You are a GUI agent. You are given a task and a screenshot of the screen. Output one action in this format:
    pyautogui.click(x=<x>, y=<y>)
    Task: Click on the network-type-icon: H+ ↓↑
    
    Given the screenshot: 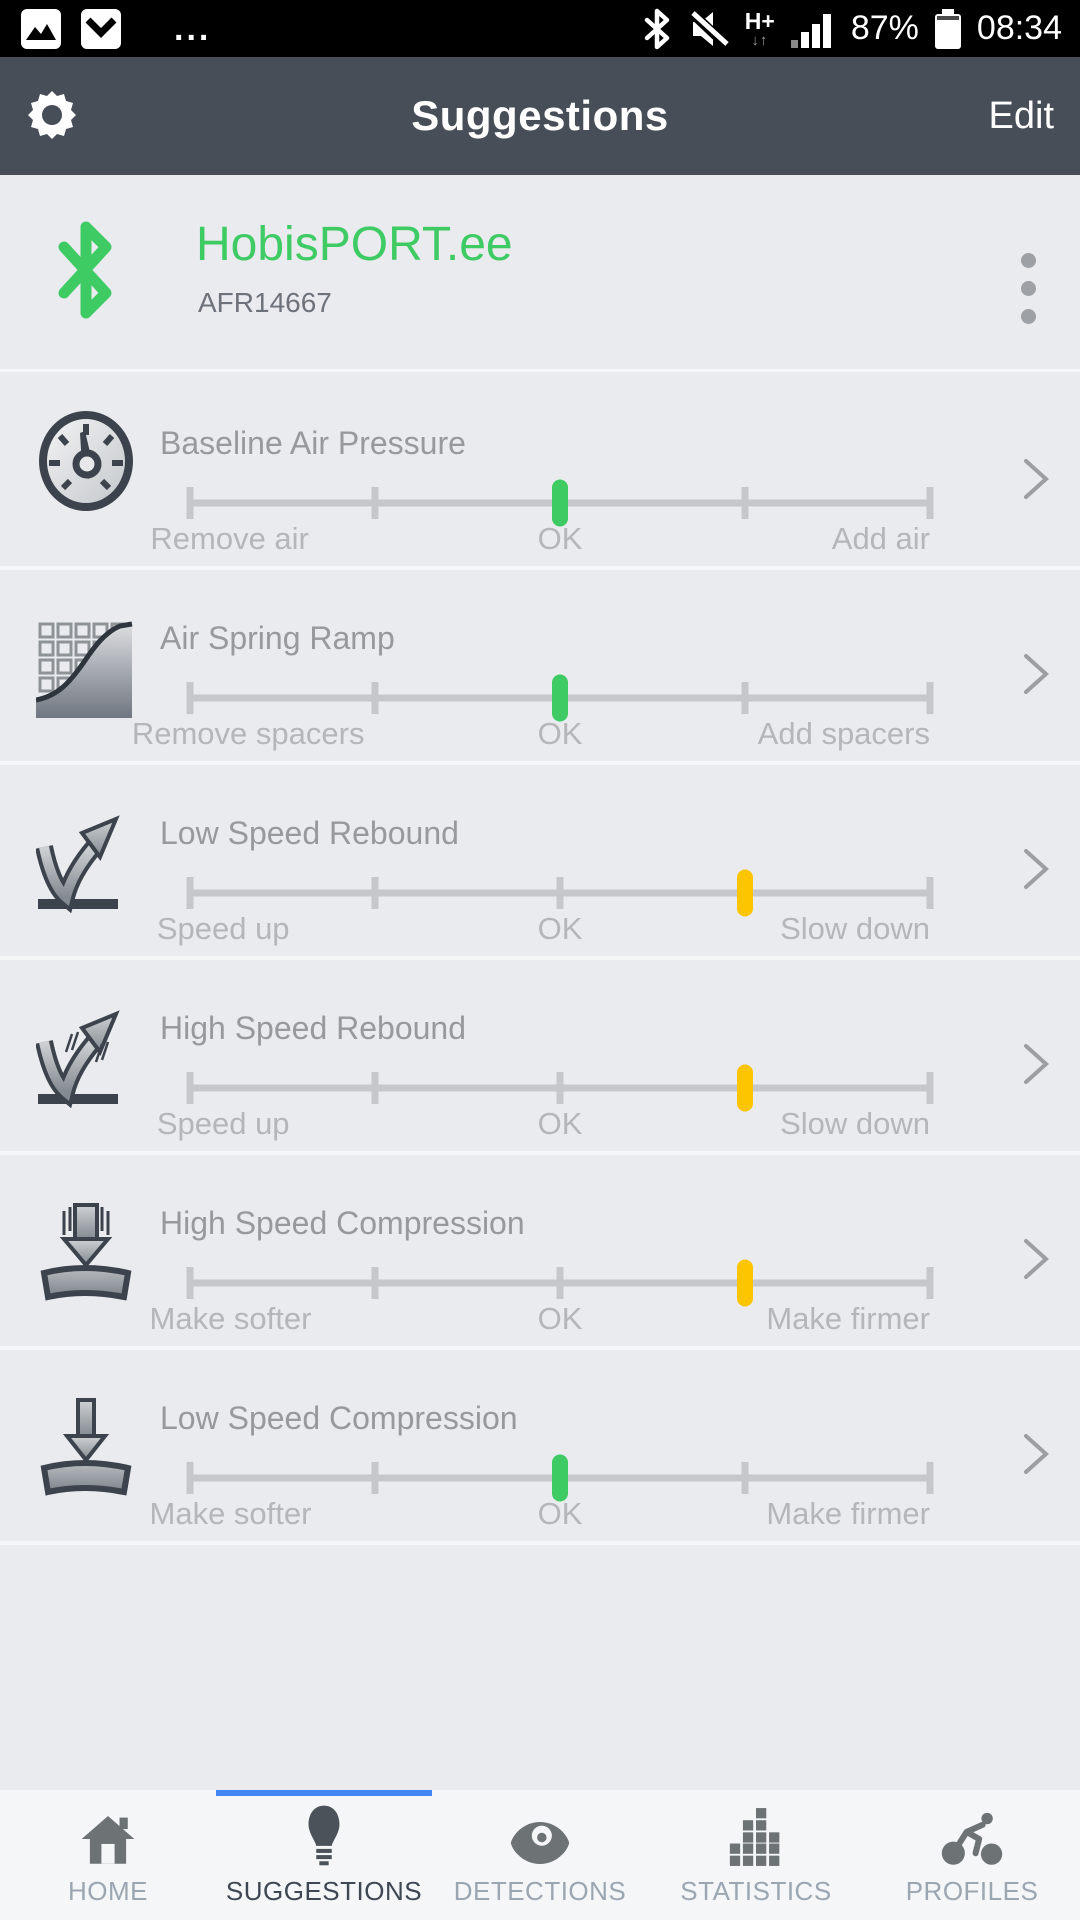 What is the action you would take?
    pyautogui.click(x=759, y=28)
    